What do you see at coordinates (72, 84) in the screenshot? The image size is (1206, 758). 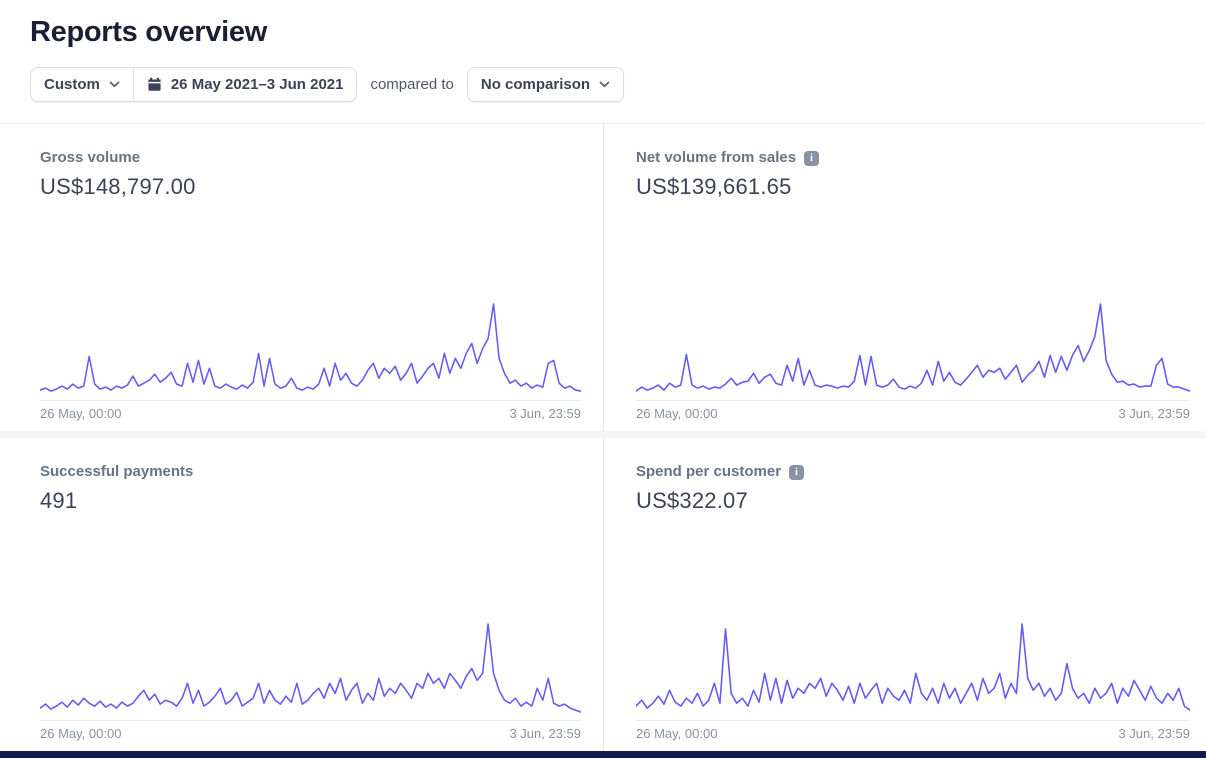 I see `range-type-label: Custom` at bounding box center [72, 84].